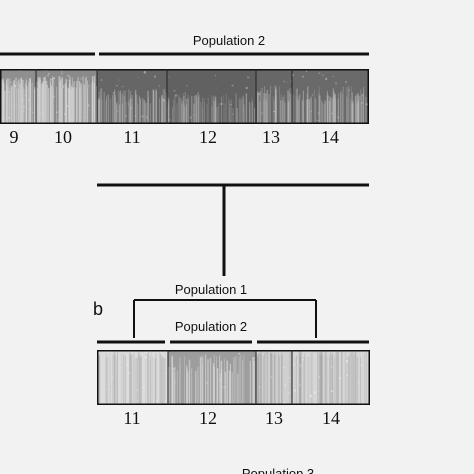 The height and width of the screenshot is (474, 474). Describe the element at coordinates (271, 137) in the screenshot. I see `top-segment-13-label: 13` at that location.